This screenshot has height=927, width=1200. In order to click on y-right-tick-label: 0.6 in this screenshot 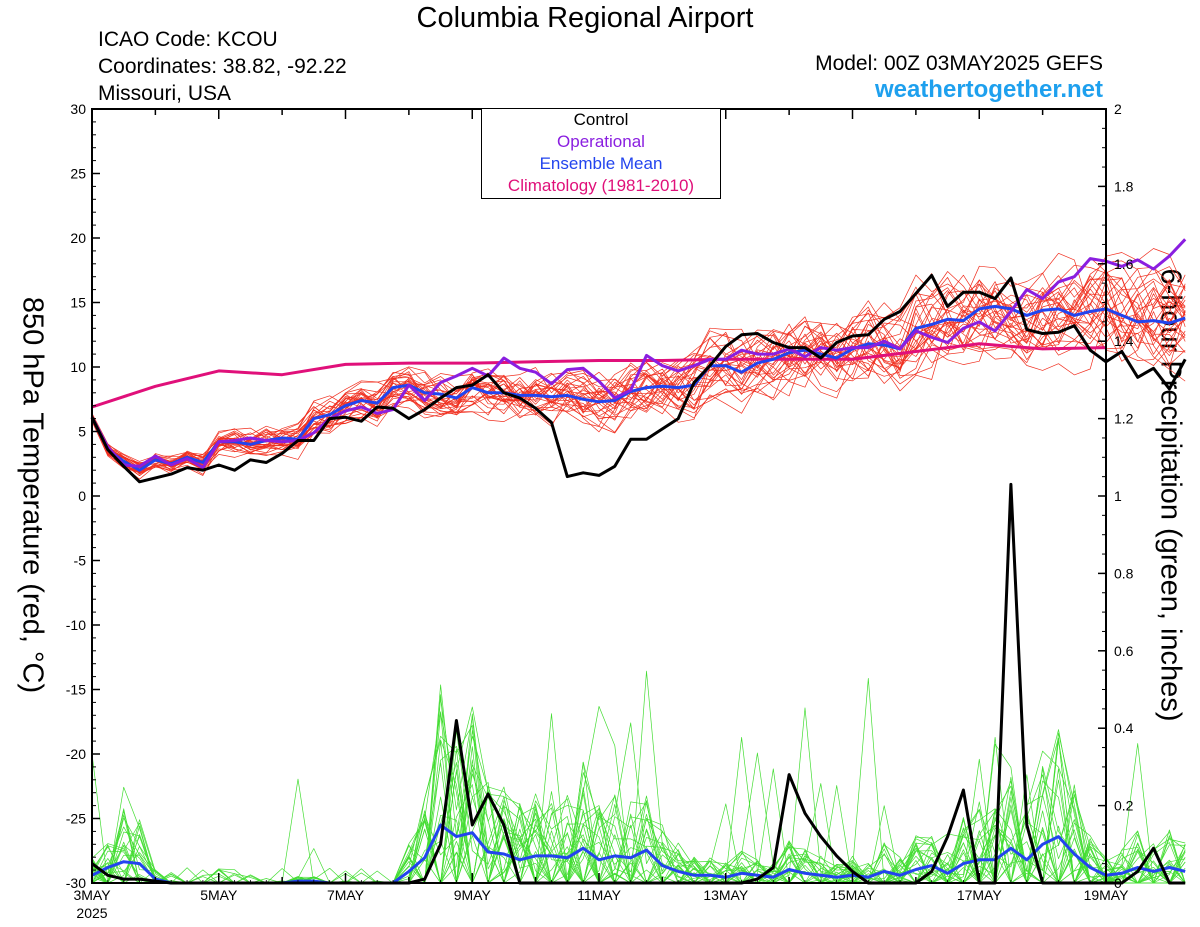, I will do `click(1124, 651)`.